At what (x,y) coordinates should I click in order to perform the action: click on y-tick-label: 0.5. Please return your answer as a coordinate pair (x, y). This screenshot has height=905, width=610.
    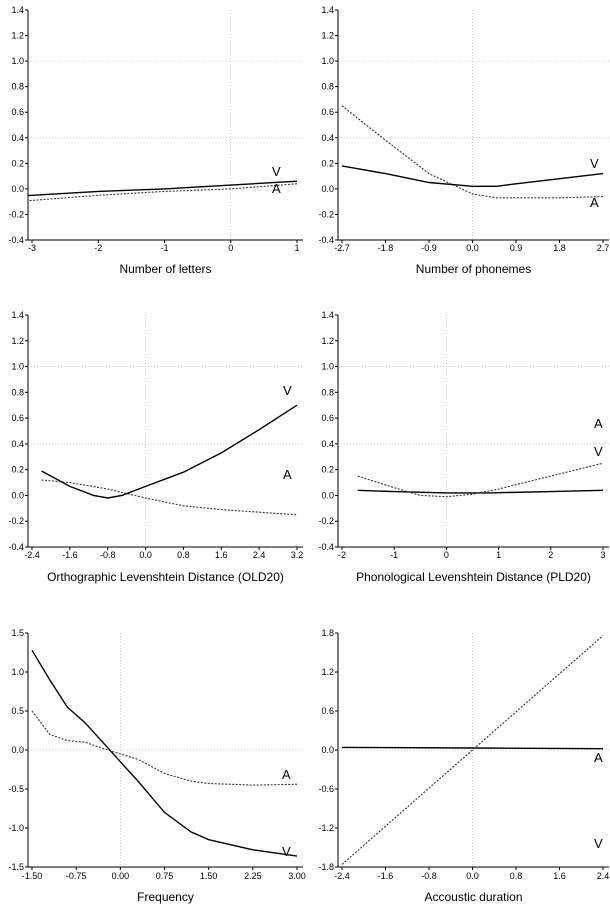
    Looking at the image, I should click on (17, 711).